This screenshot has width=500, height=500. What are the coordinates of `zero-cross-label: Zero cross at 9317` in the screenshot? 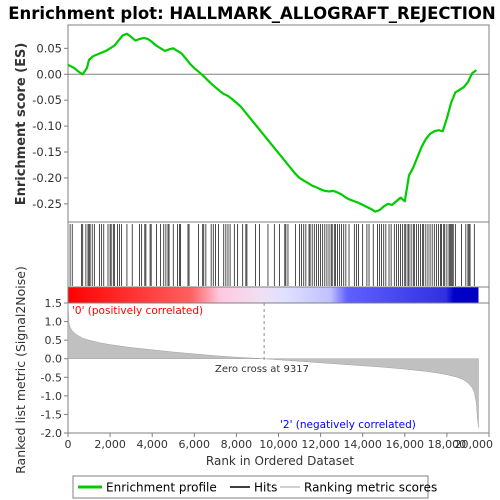 It's located at (262, 369).